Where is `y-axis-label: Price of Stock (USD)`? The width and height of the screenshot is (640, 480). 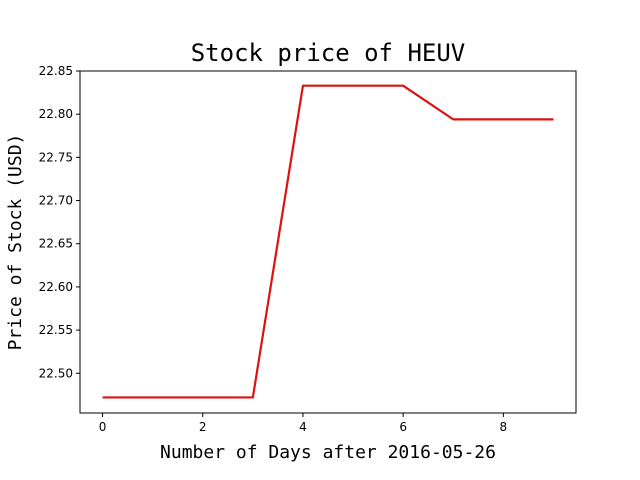 y-axis-label: Price of Stock (USD) is located at coordinates (15, 242).